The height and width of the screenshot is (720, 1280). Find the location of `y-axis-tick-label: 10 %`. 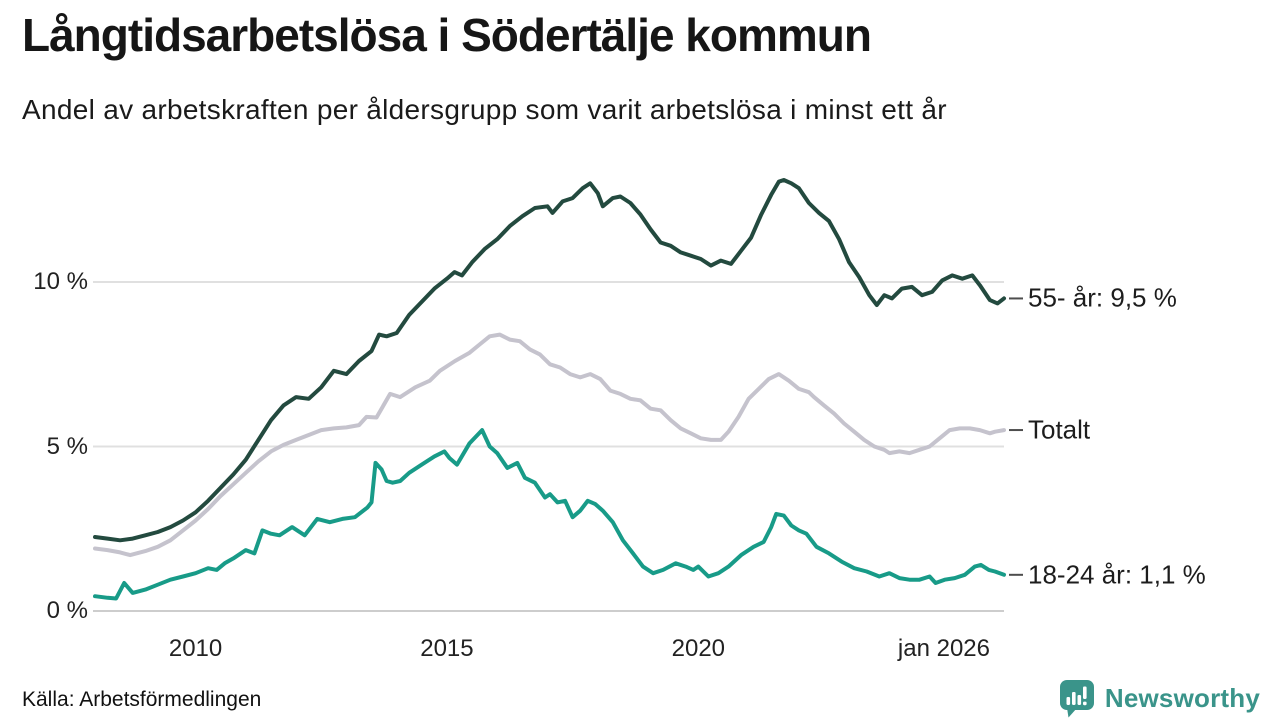

y-axis-tick-label: 10 % is located at coordinates (60, 281).